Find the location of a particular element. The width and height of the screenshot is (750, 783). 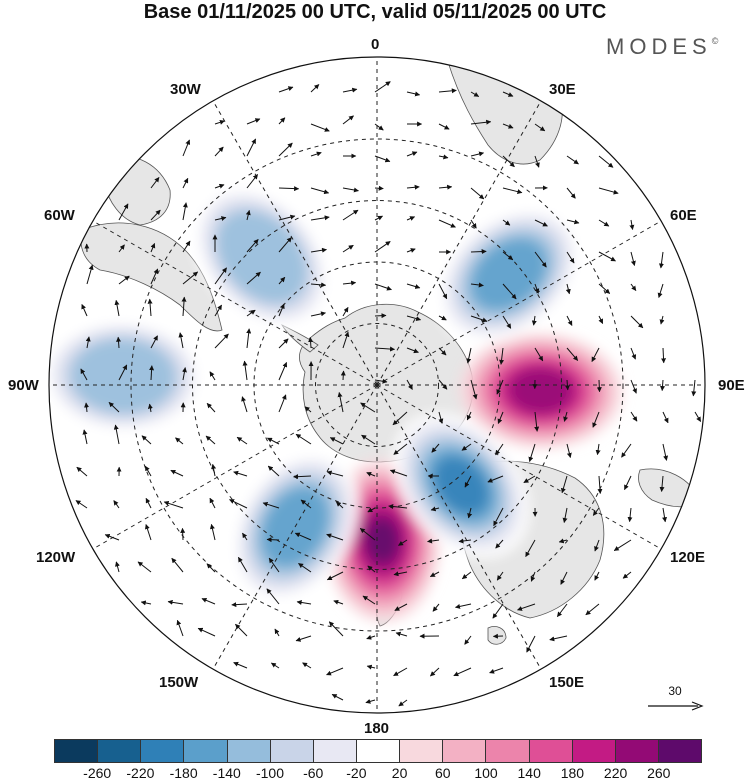

colorbar-tick-label: 220 is located at coordinates (615, 773).